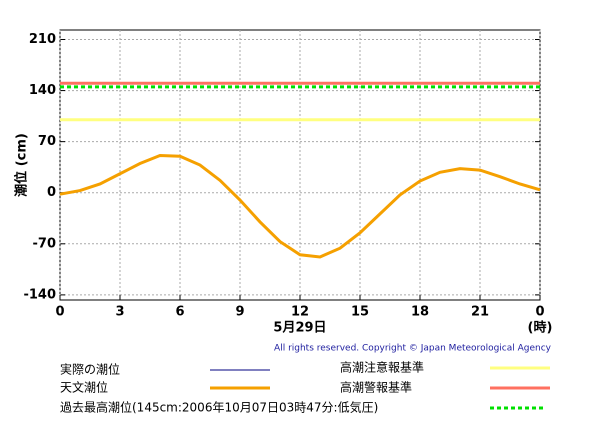 The height and width of the screenshot is (440, 600). Describe the element at coordinates (219, 407) in the screenshot. I see `legend-label: 過去最高潮位(145cm:2006年10月07日03時47分:低気圧)` at that location.